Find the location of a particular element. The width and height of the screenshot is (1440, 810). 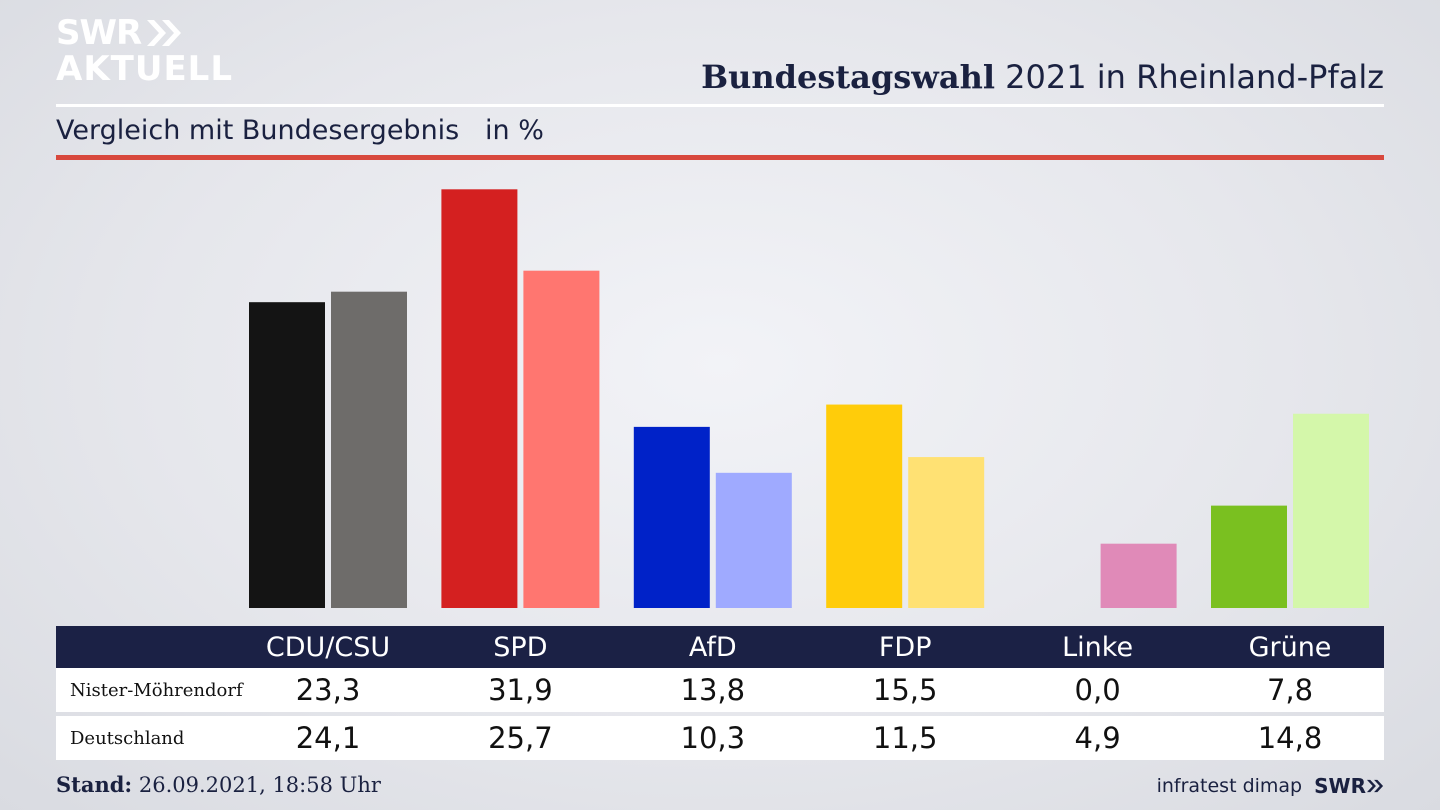

stand-value: 26.09.2021, 18:58 Uhr is located at coordinates (256, 785).